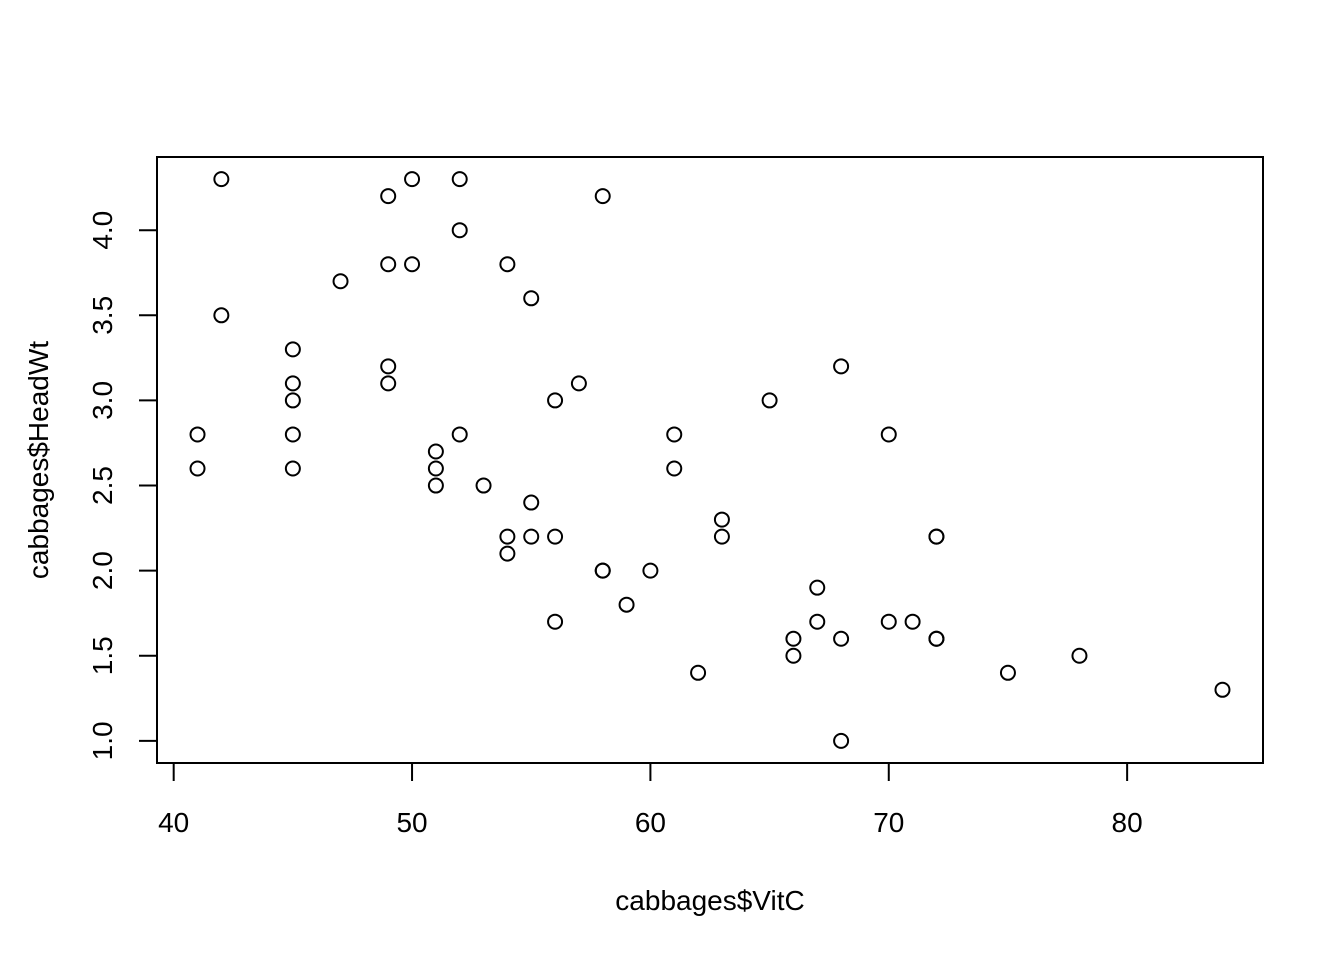 This screenshot has height=960, width=1344. Describe the element at coordinates (102, 655) in the screenshot. I see `y-tick-label: 1.5` at that location.